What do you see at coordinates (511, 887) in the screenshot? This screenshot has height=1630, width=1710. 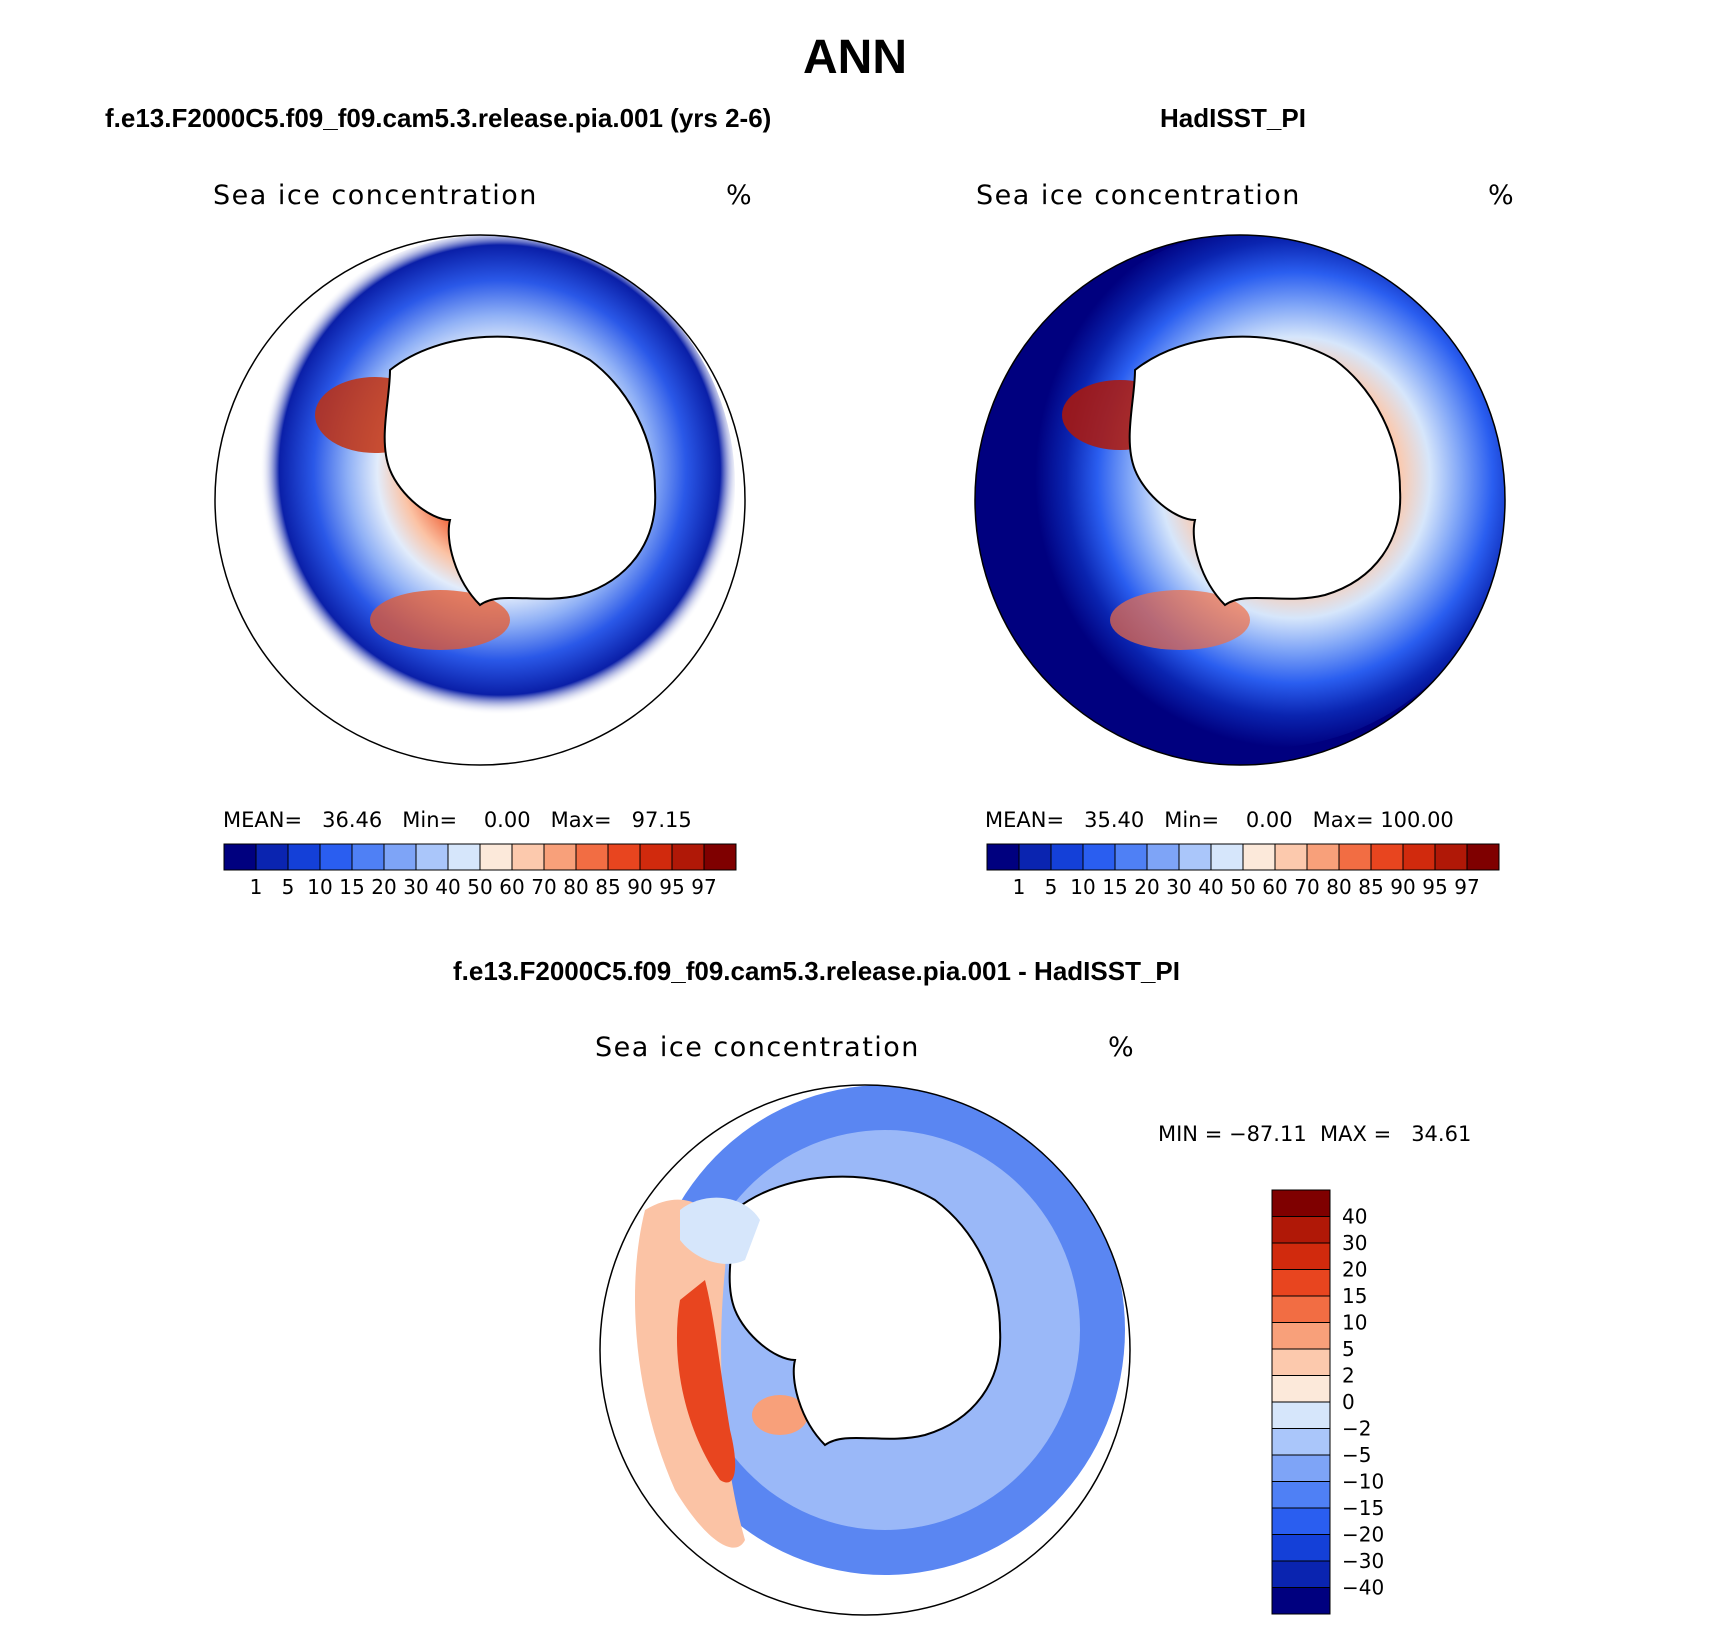 I see `panel1-colorbar-tick-label: 60` at bounding box center [511, 887].